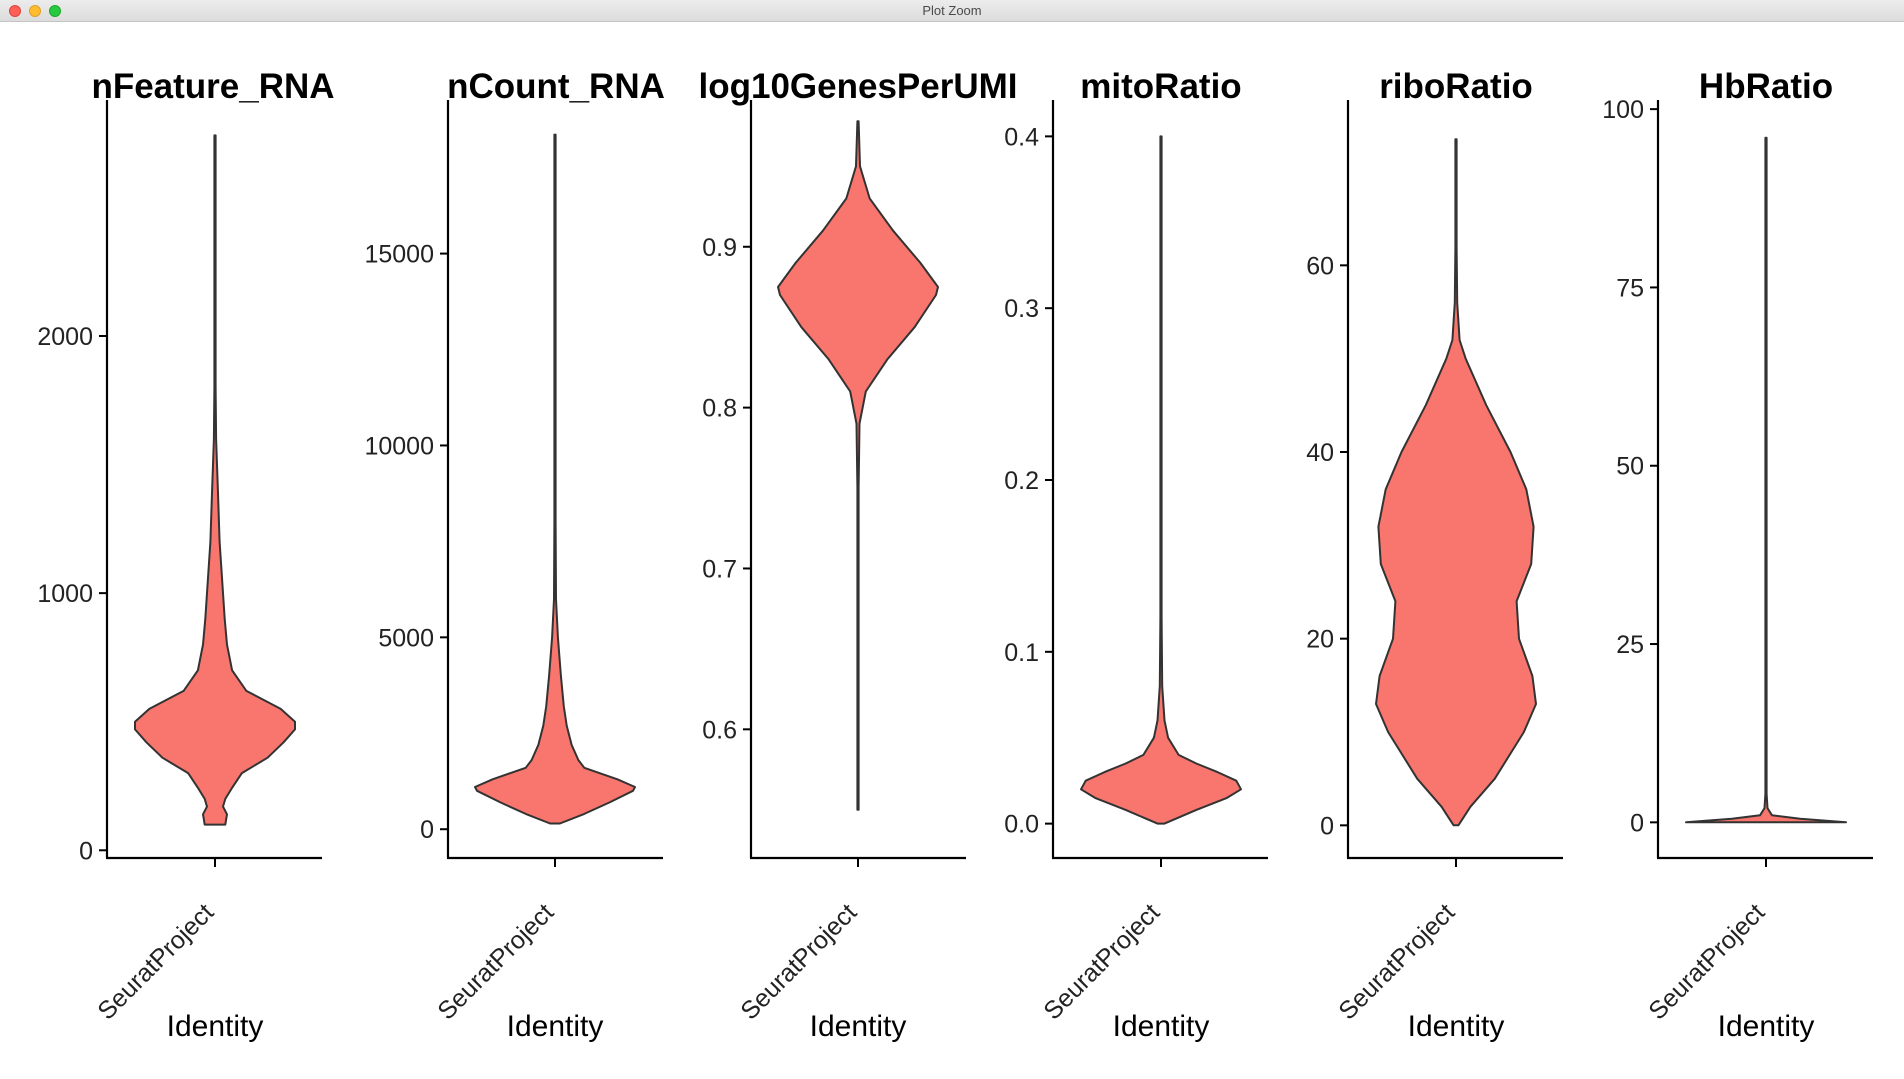  What do you see at coordinates (719, 248) in the screenshot?
I see `y-tick-label: 0.9` at bounding box center [719, 248].